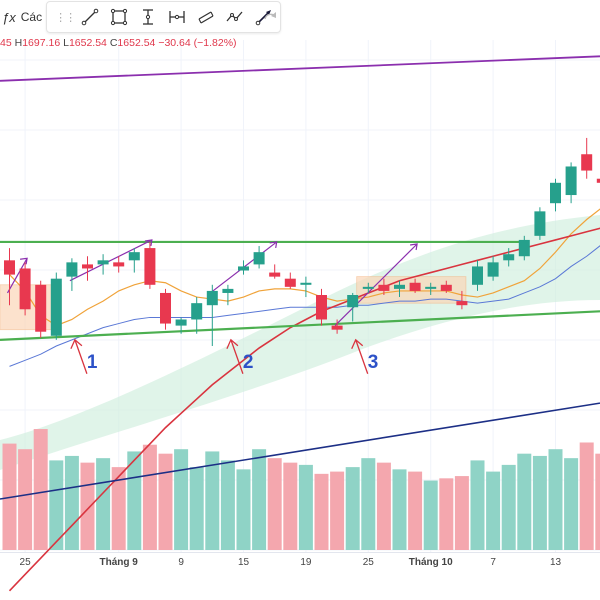  Describe the element at coordinates (148, 243) in the screenshot. I see `ray-arrowhead` at that location.